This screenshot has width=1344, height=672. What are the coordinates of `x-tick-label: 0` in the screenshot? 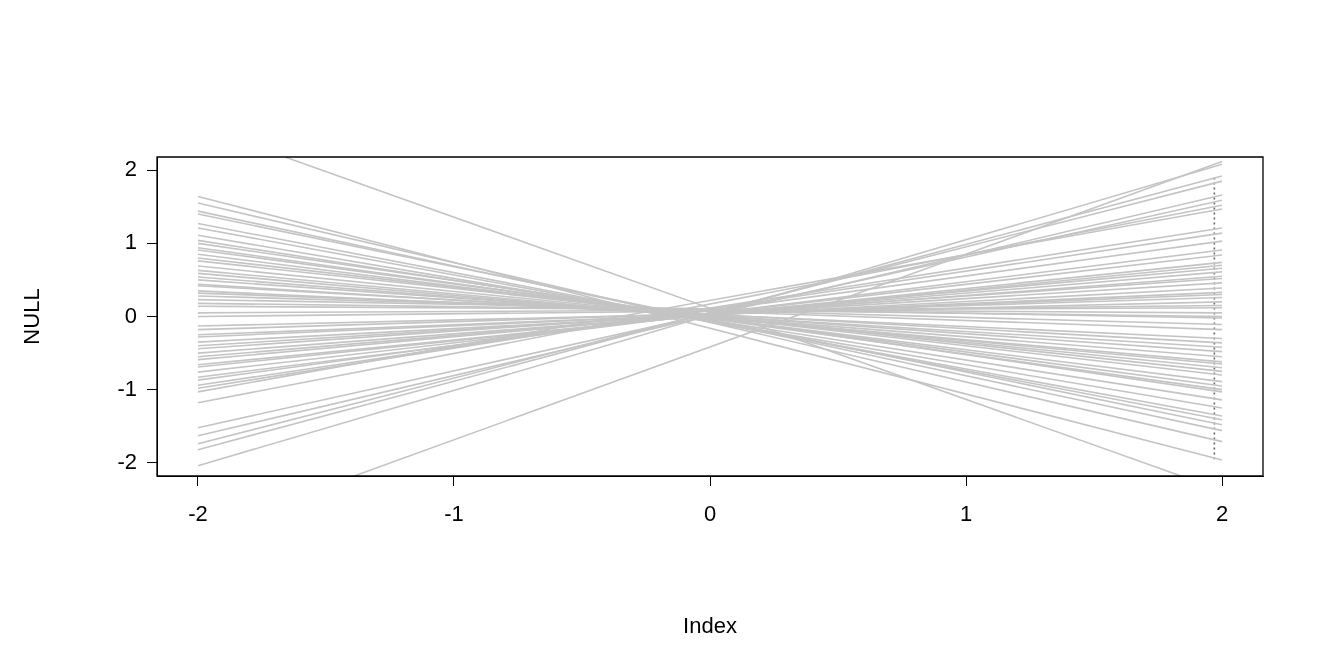 It's located at (710, 514).